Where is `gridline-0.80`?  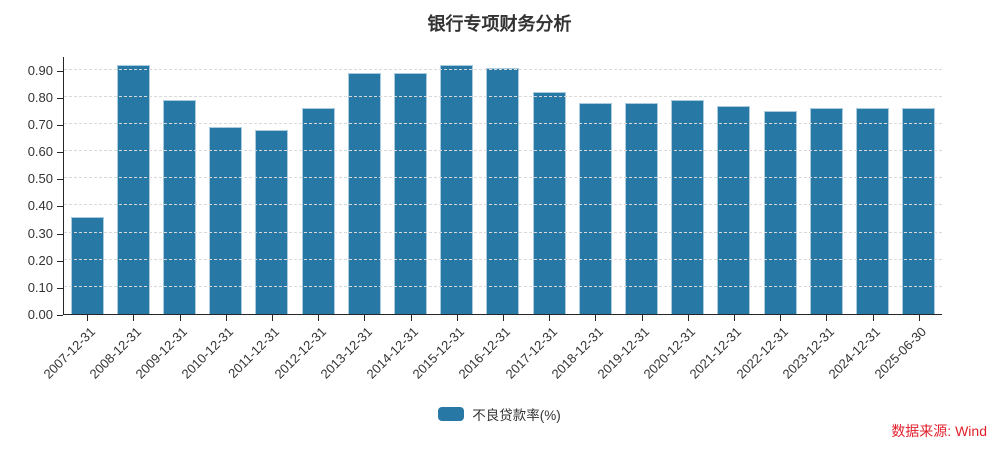
gridline-0.80 is located at coordinates (503, 96).